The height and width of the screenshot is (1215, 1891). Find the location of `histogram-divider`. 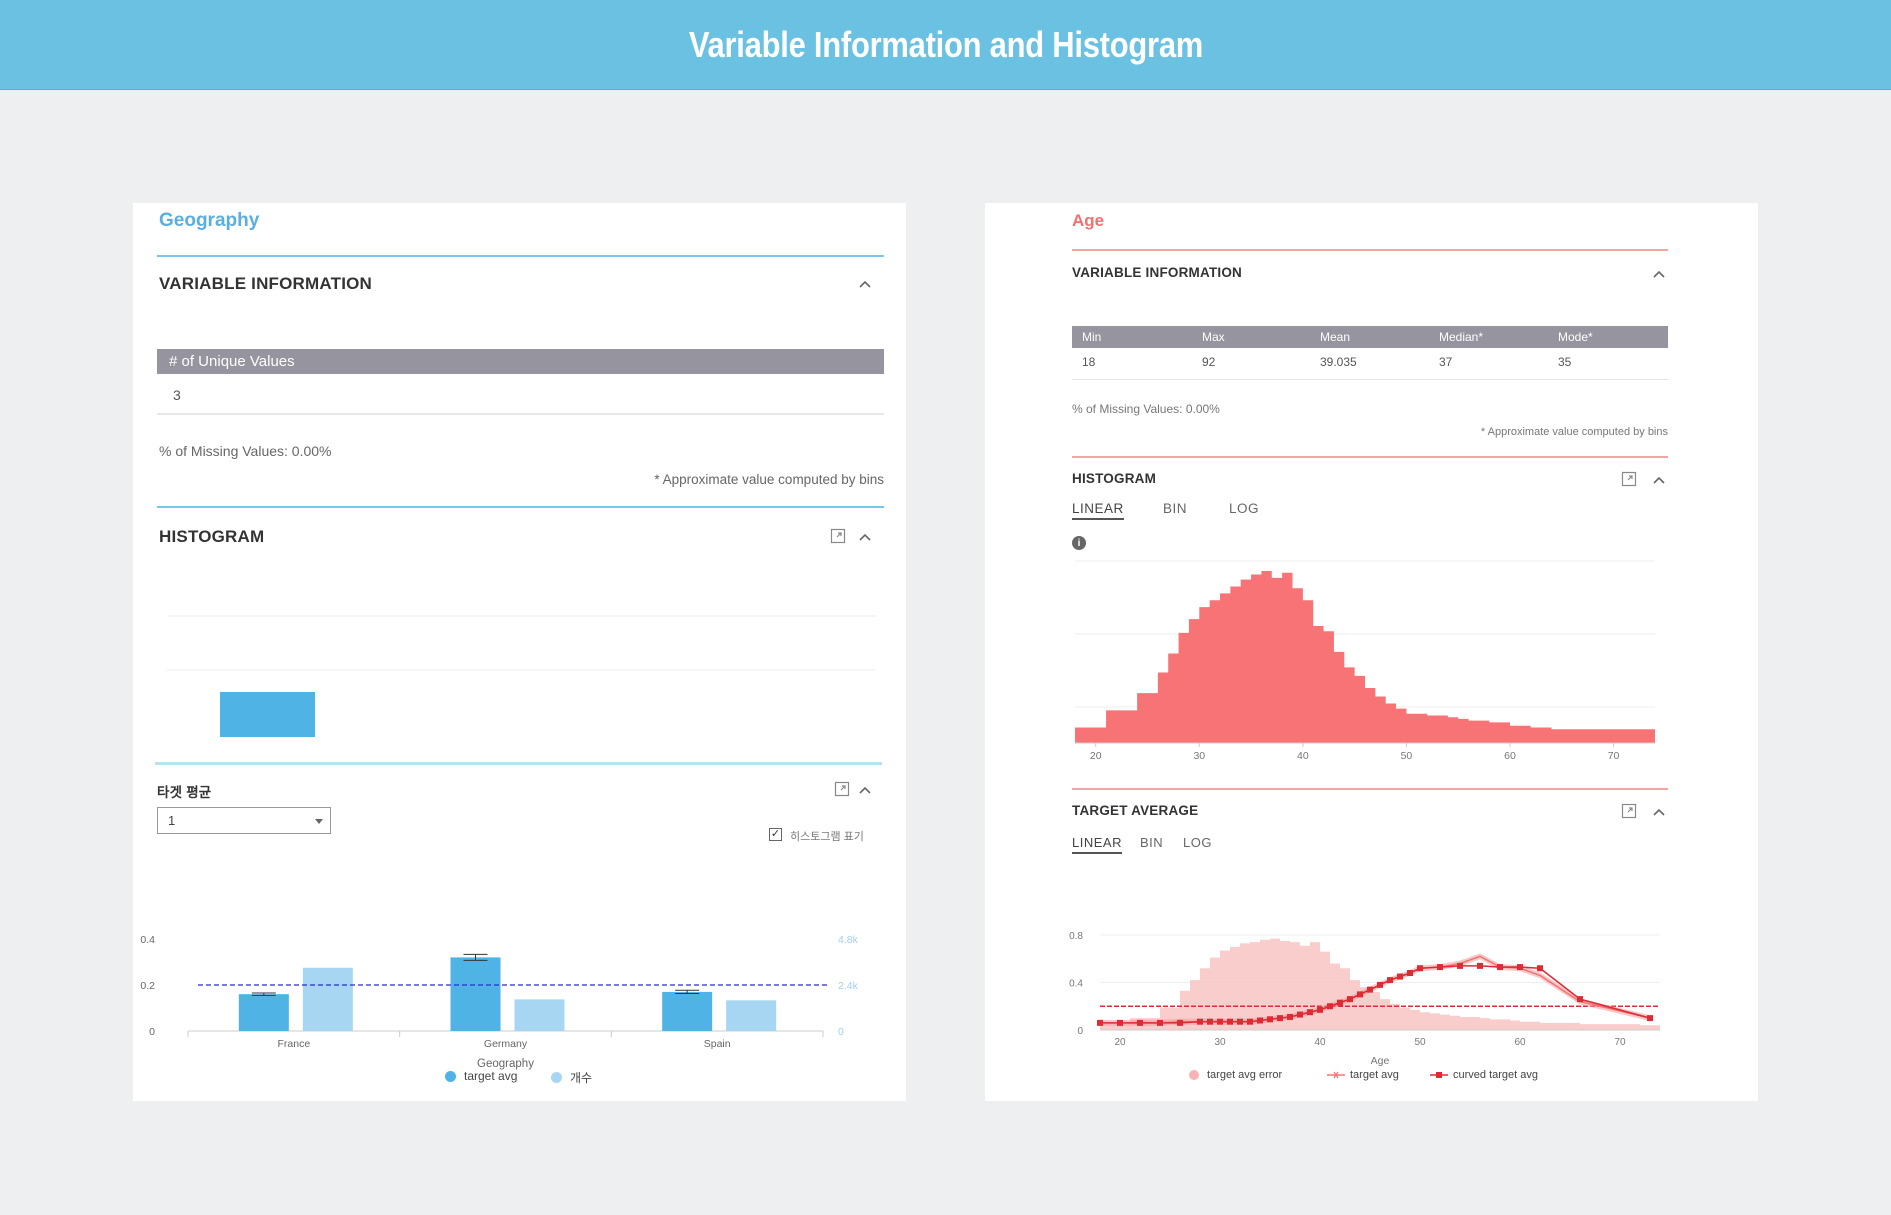

histogram-divider is located at coordinates (1370, 457).